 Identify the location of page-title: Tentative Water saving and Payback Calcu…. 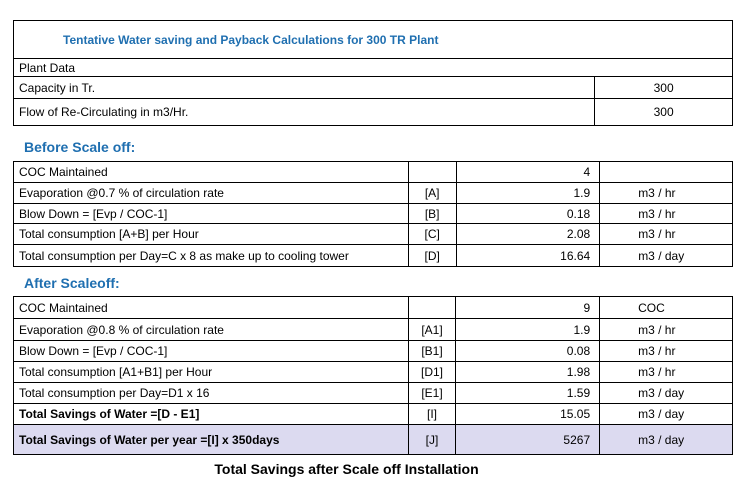
(373, 39).